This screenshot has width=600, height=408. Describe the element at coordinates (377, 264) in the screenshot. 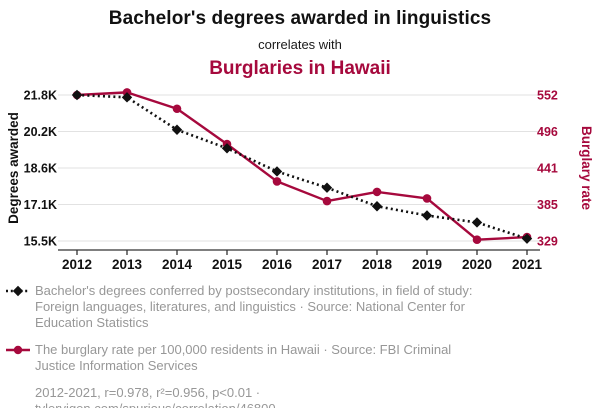

I see `svg-text: 2018` at that location.